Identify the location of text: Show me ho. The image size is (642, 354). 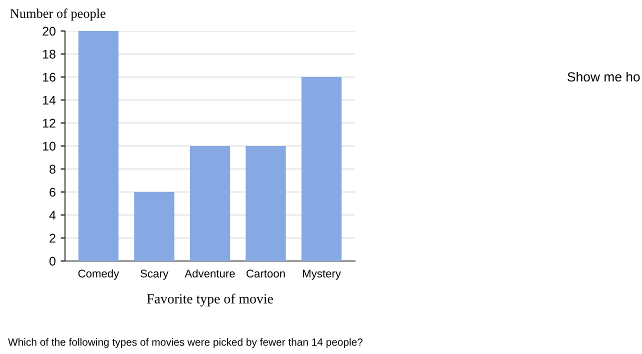
(604, 77).